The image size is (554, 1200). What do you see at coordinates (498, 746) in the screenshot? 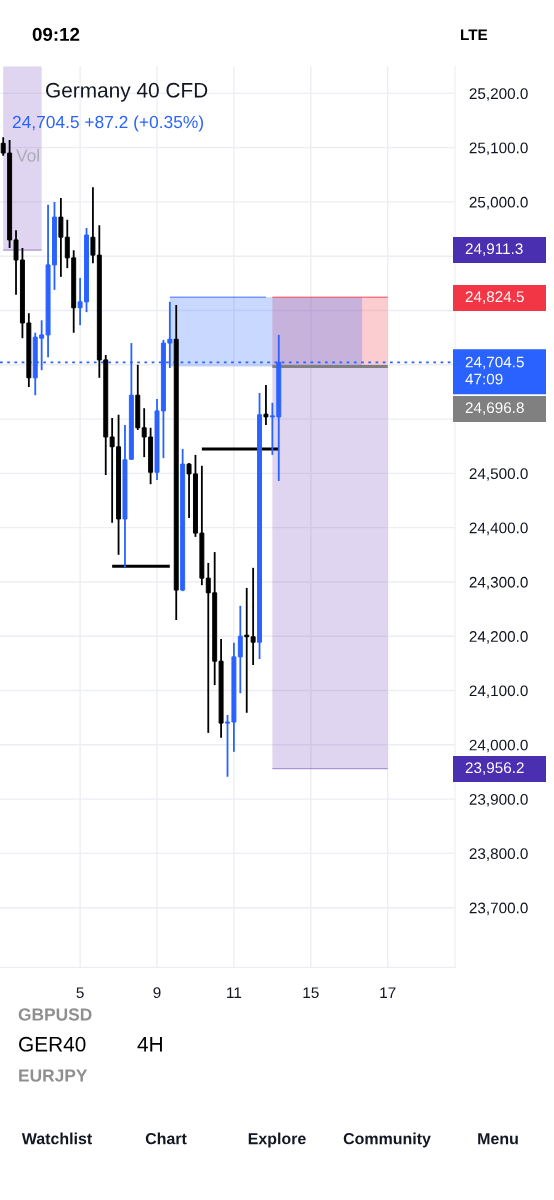
I see `y-tick-label: 24,000.0` at bounding box center [498, 746].